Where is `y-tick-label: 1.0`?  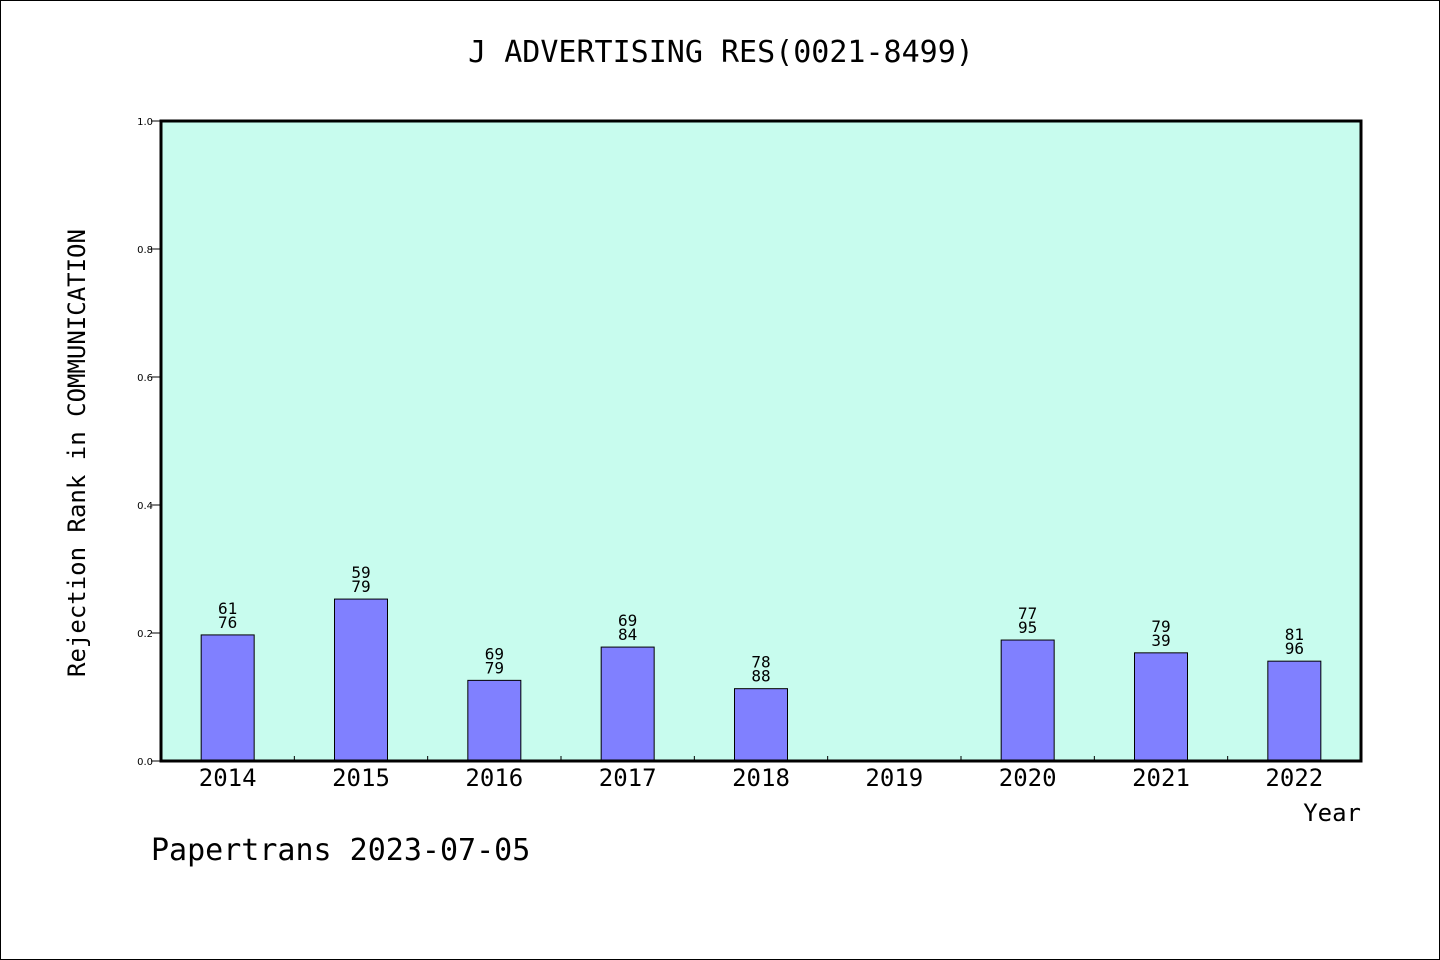 y-tick-label: 1.0 is located at coordinates (145, 122).